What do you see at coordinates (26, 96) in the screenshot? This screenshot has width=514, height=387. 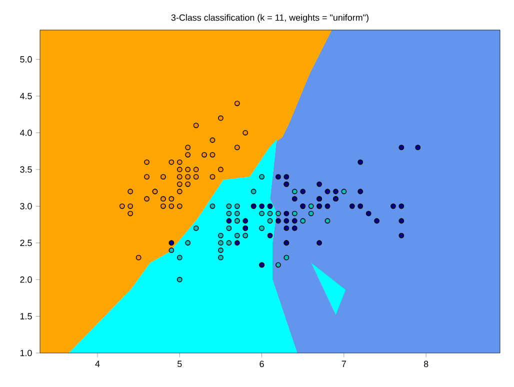 I see `y-tick-label: 4.5` at bounding box center [26, 96].